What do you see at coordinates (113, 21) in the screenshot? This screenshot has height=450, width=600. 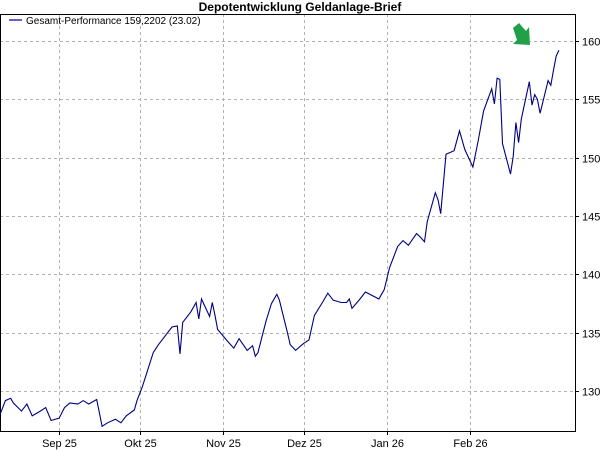 I see `legend-label: Gesamt-Performance 159,2202 (23.02)` at bounding box center [113, 21].